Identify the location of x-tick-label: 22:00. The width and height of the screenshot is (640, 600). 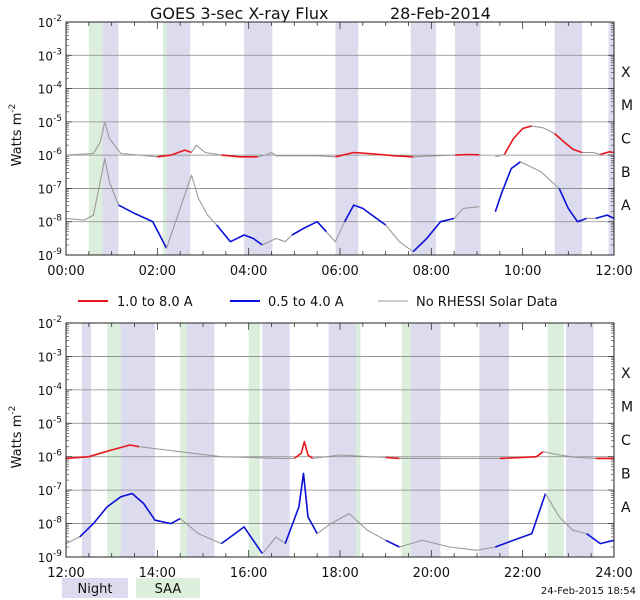
(522, 573).